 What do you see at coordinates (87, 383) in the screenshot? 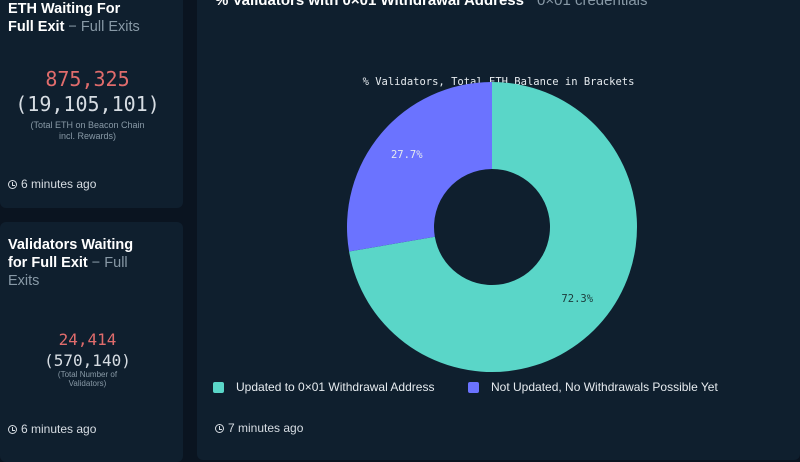
I see `note-line2: Validators)` at bounding box center [87, 383].